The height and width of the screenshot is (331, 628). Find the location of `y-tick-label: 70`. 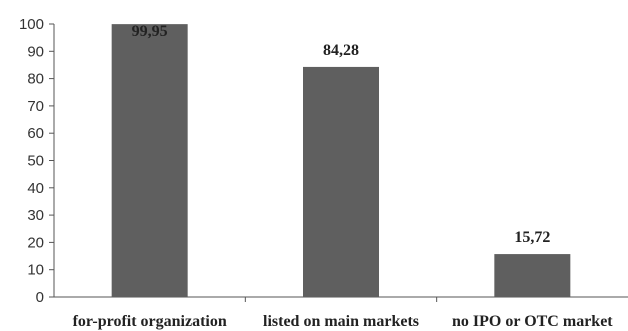

y-tick-label: 70 is located at coordinates (35, 106).